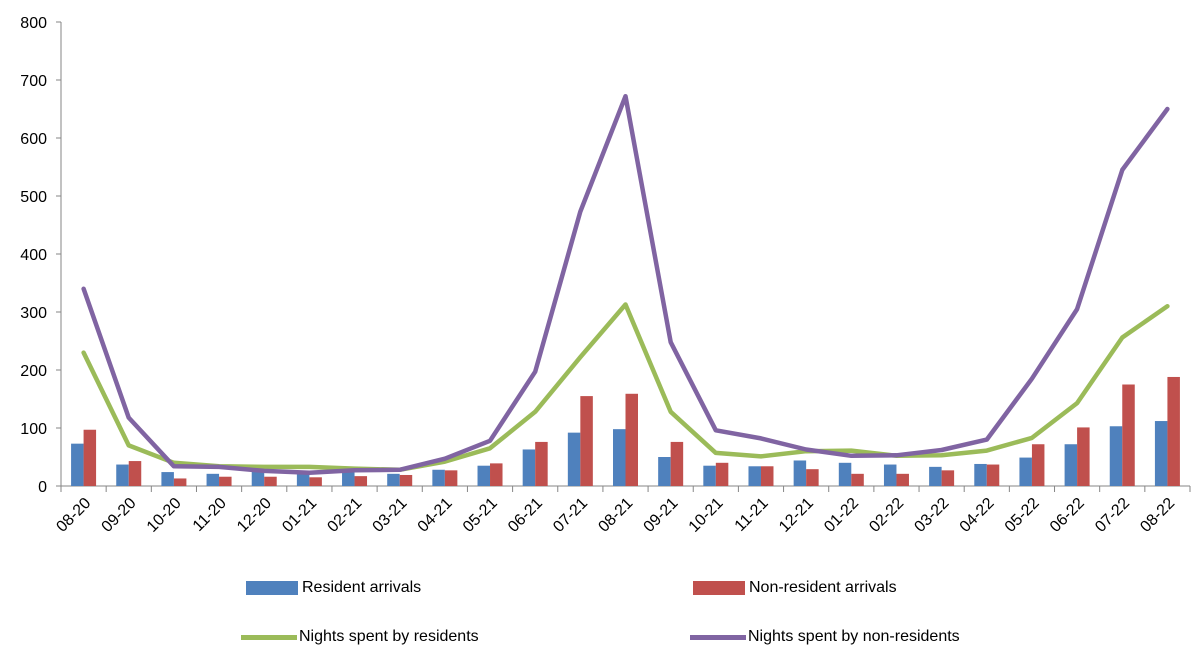 This screenshot has height=649, width=1204. Describe the element at coordinates (796, 515) in the screenshot. I see `x-tick-label: 12-21` at that location.